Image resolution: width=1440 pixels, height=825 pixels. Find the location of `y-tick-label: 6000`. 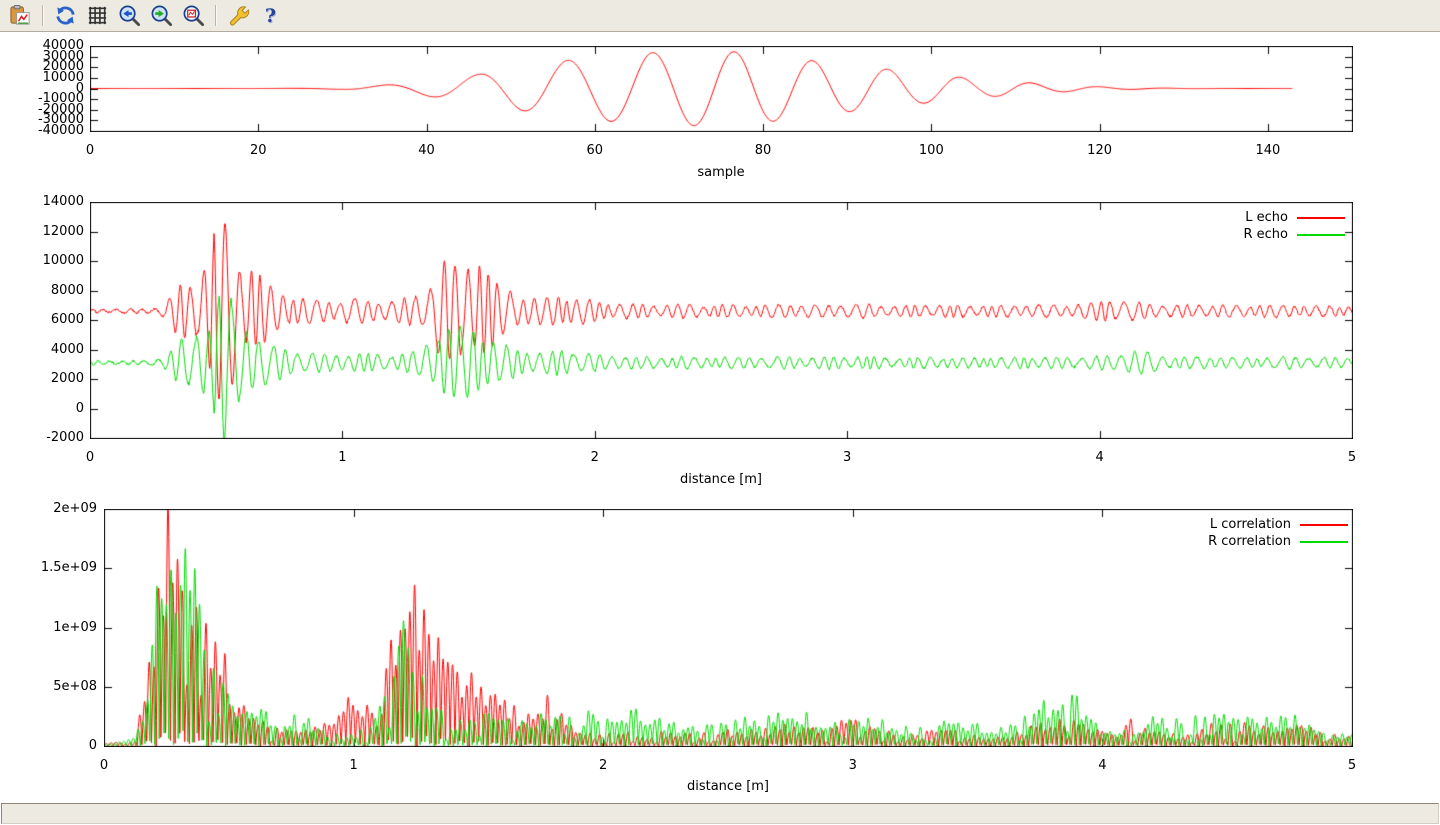

y-tick-label: 6000 is located at coordinates (67, 319).